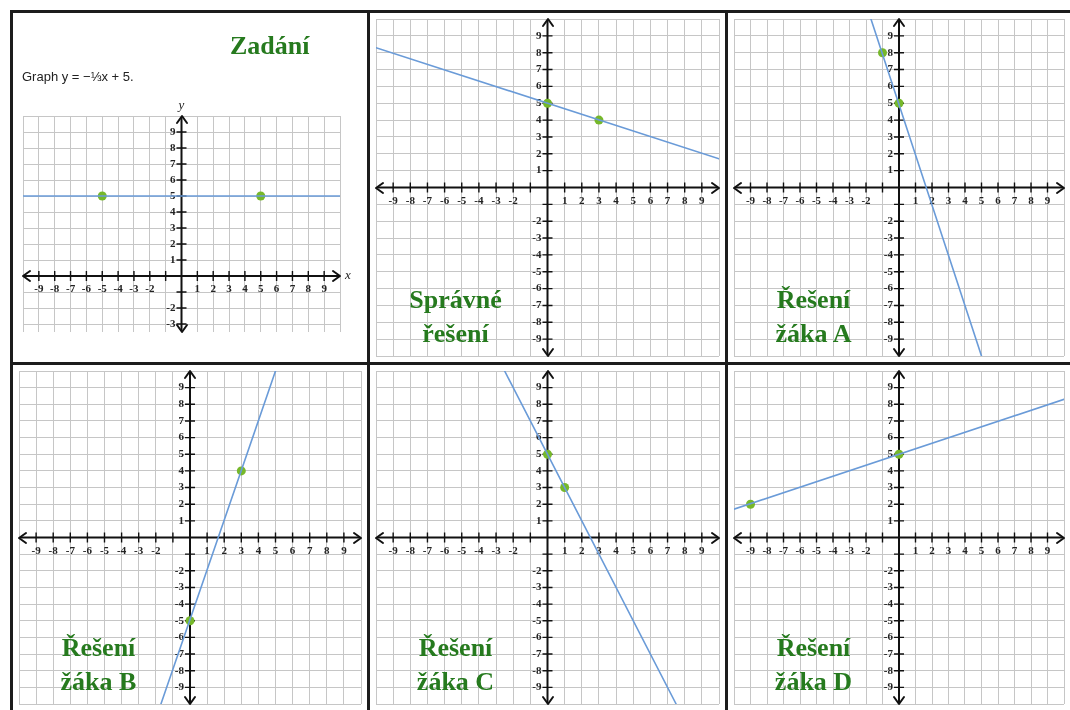 Image resolution: width=1070 pixels, height=710 pixels. I want to click on x-tick-label: -7, so click(70, 549).